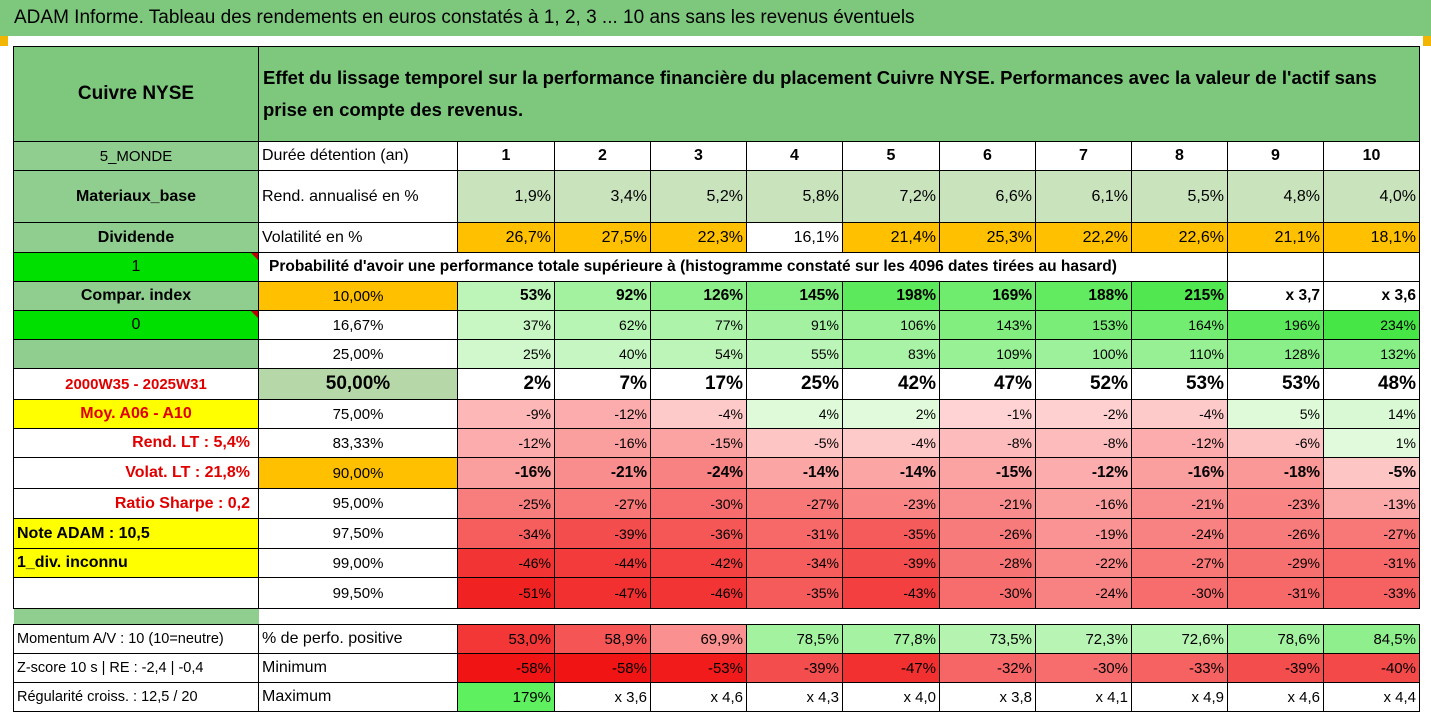 The width and height of the screenshot is (1431, 718). I want to click on quantile-value-10: -33%, so click(1371, 593).